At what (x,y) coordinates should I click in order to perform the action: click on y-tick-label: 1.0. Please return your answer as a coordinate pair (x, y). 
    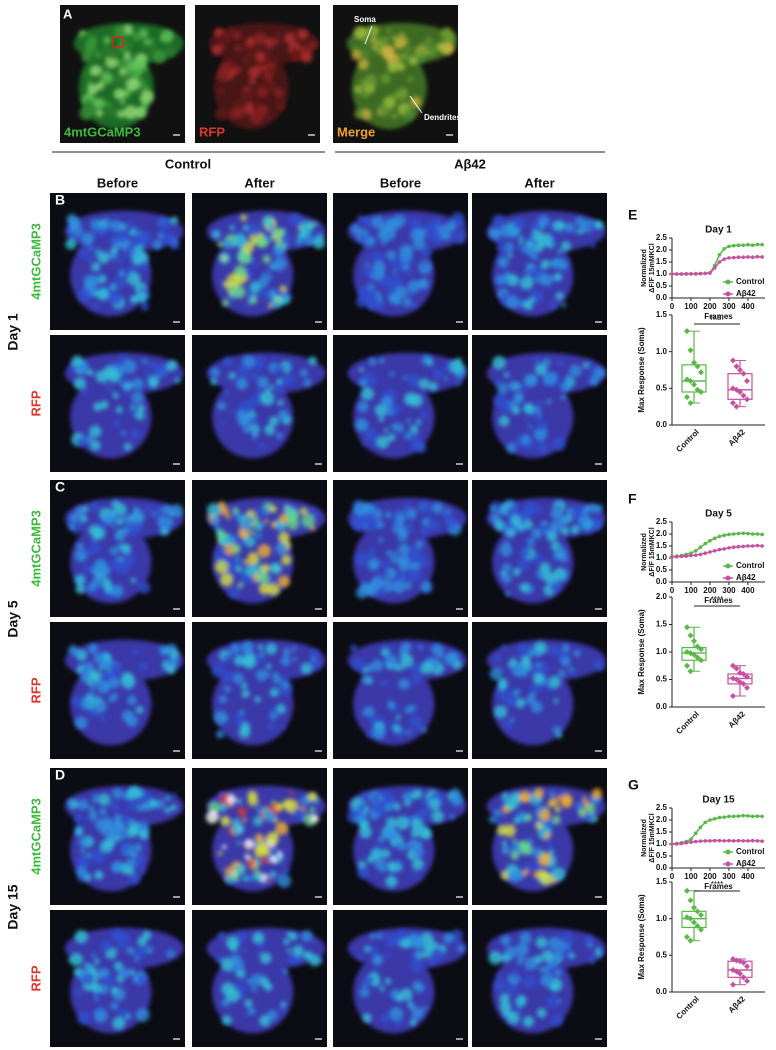
    Looking at the image, I should click on (662, 557).